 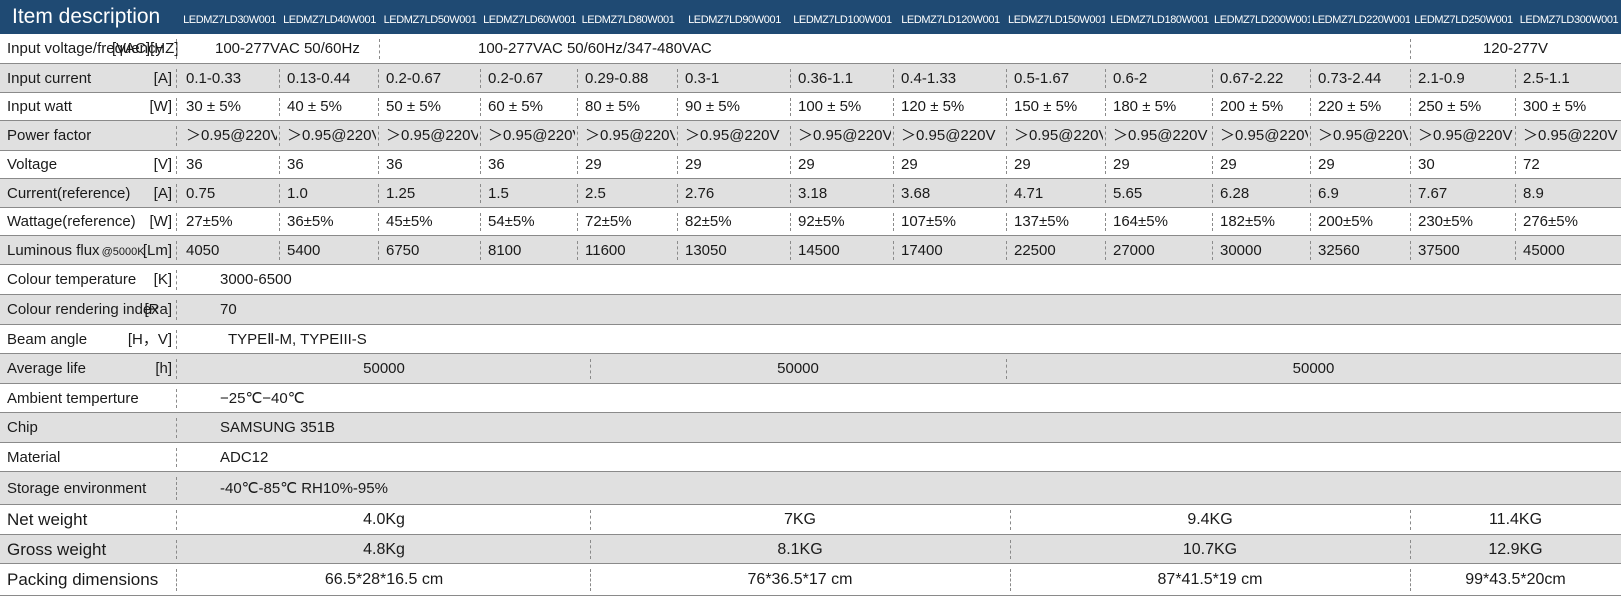 What do you see at coordinates (430, 20) in the screenshot?
I see `model-name-ledmz7ld50w001: LEDMZ7LD50W001` at bounding box center [430, 20].